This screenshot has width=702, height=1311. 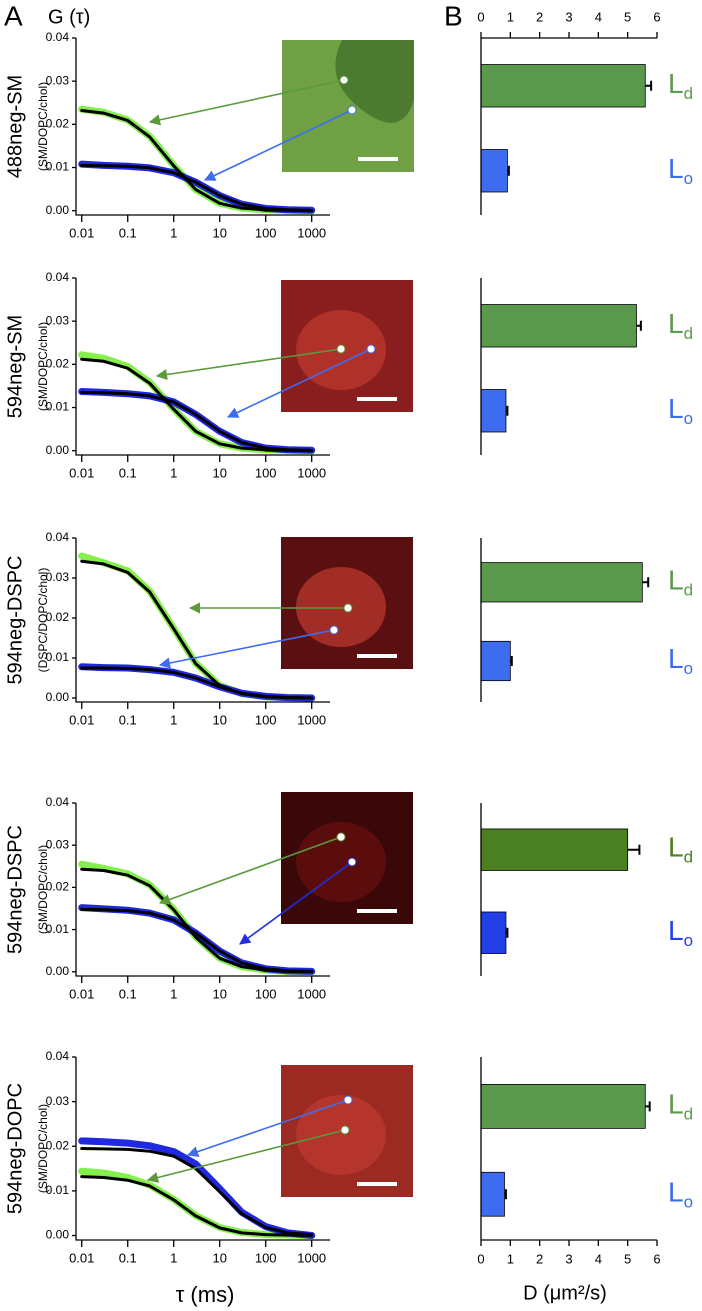 What do you see at coordinates (15, 366) in the screenshot?
I see `row-title: 594neg-SM` at bounding box center [15, 366].